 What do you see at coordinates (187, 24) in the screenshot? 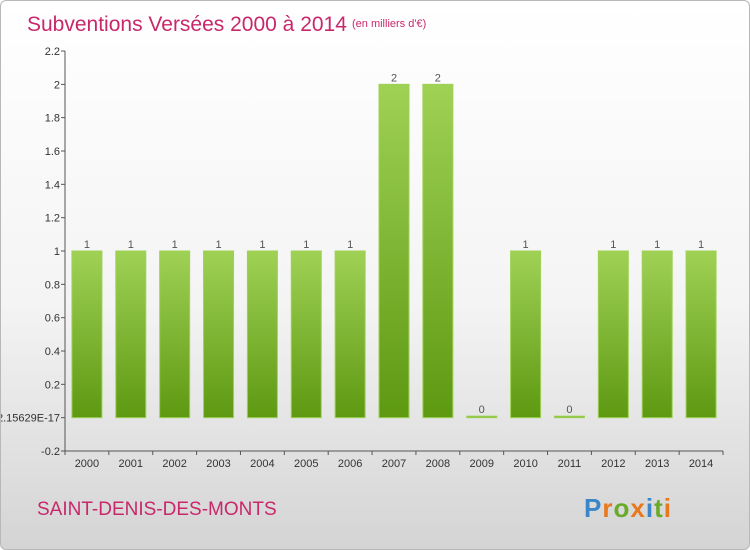
I see `chart-title: Subventions Versées 2000 à 2014` at bounding box center [187, 24].